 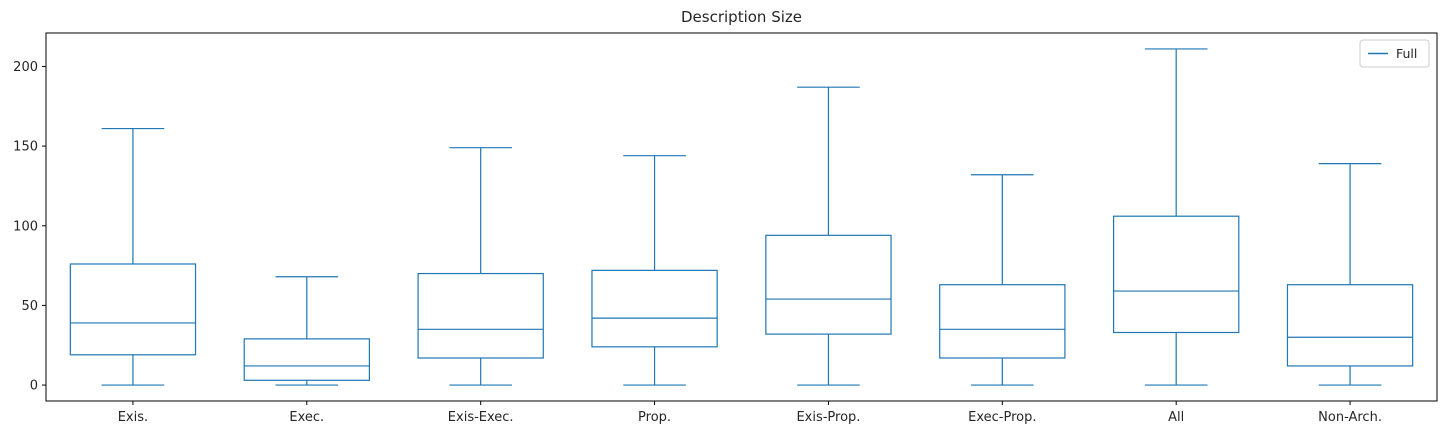 I want to click on box-exec-prop, so click(x=1002, y=280).